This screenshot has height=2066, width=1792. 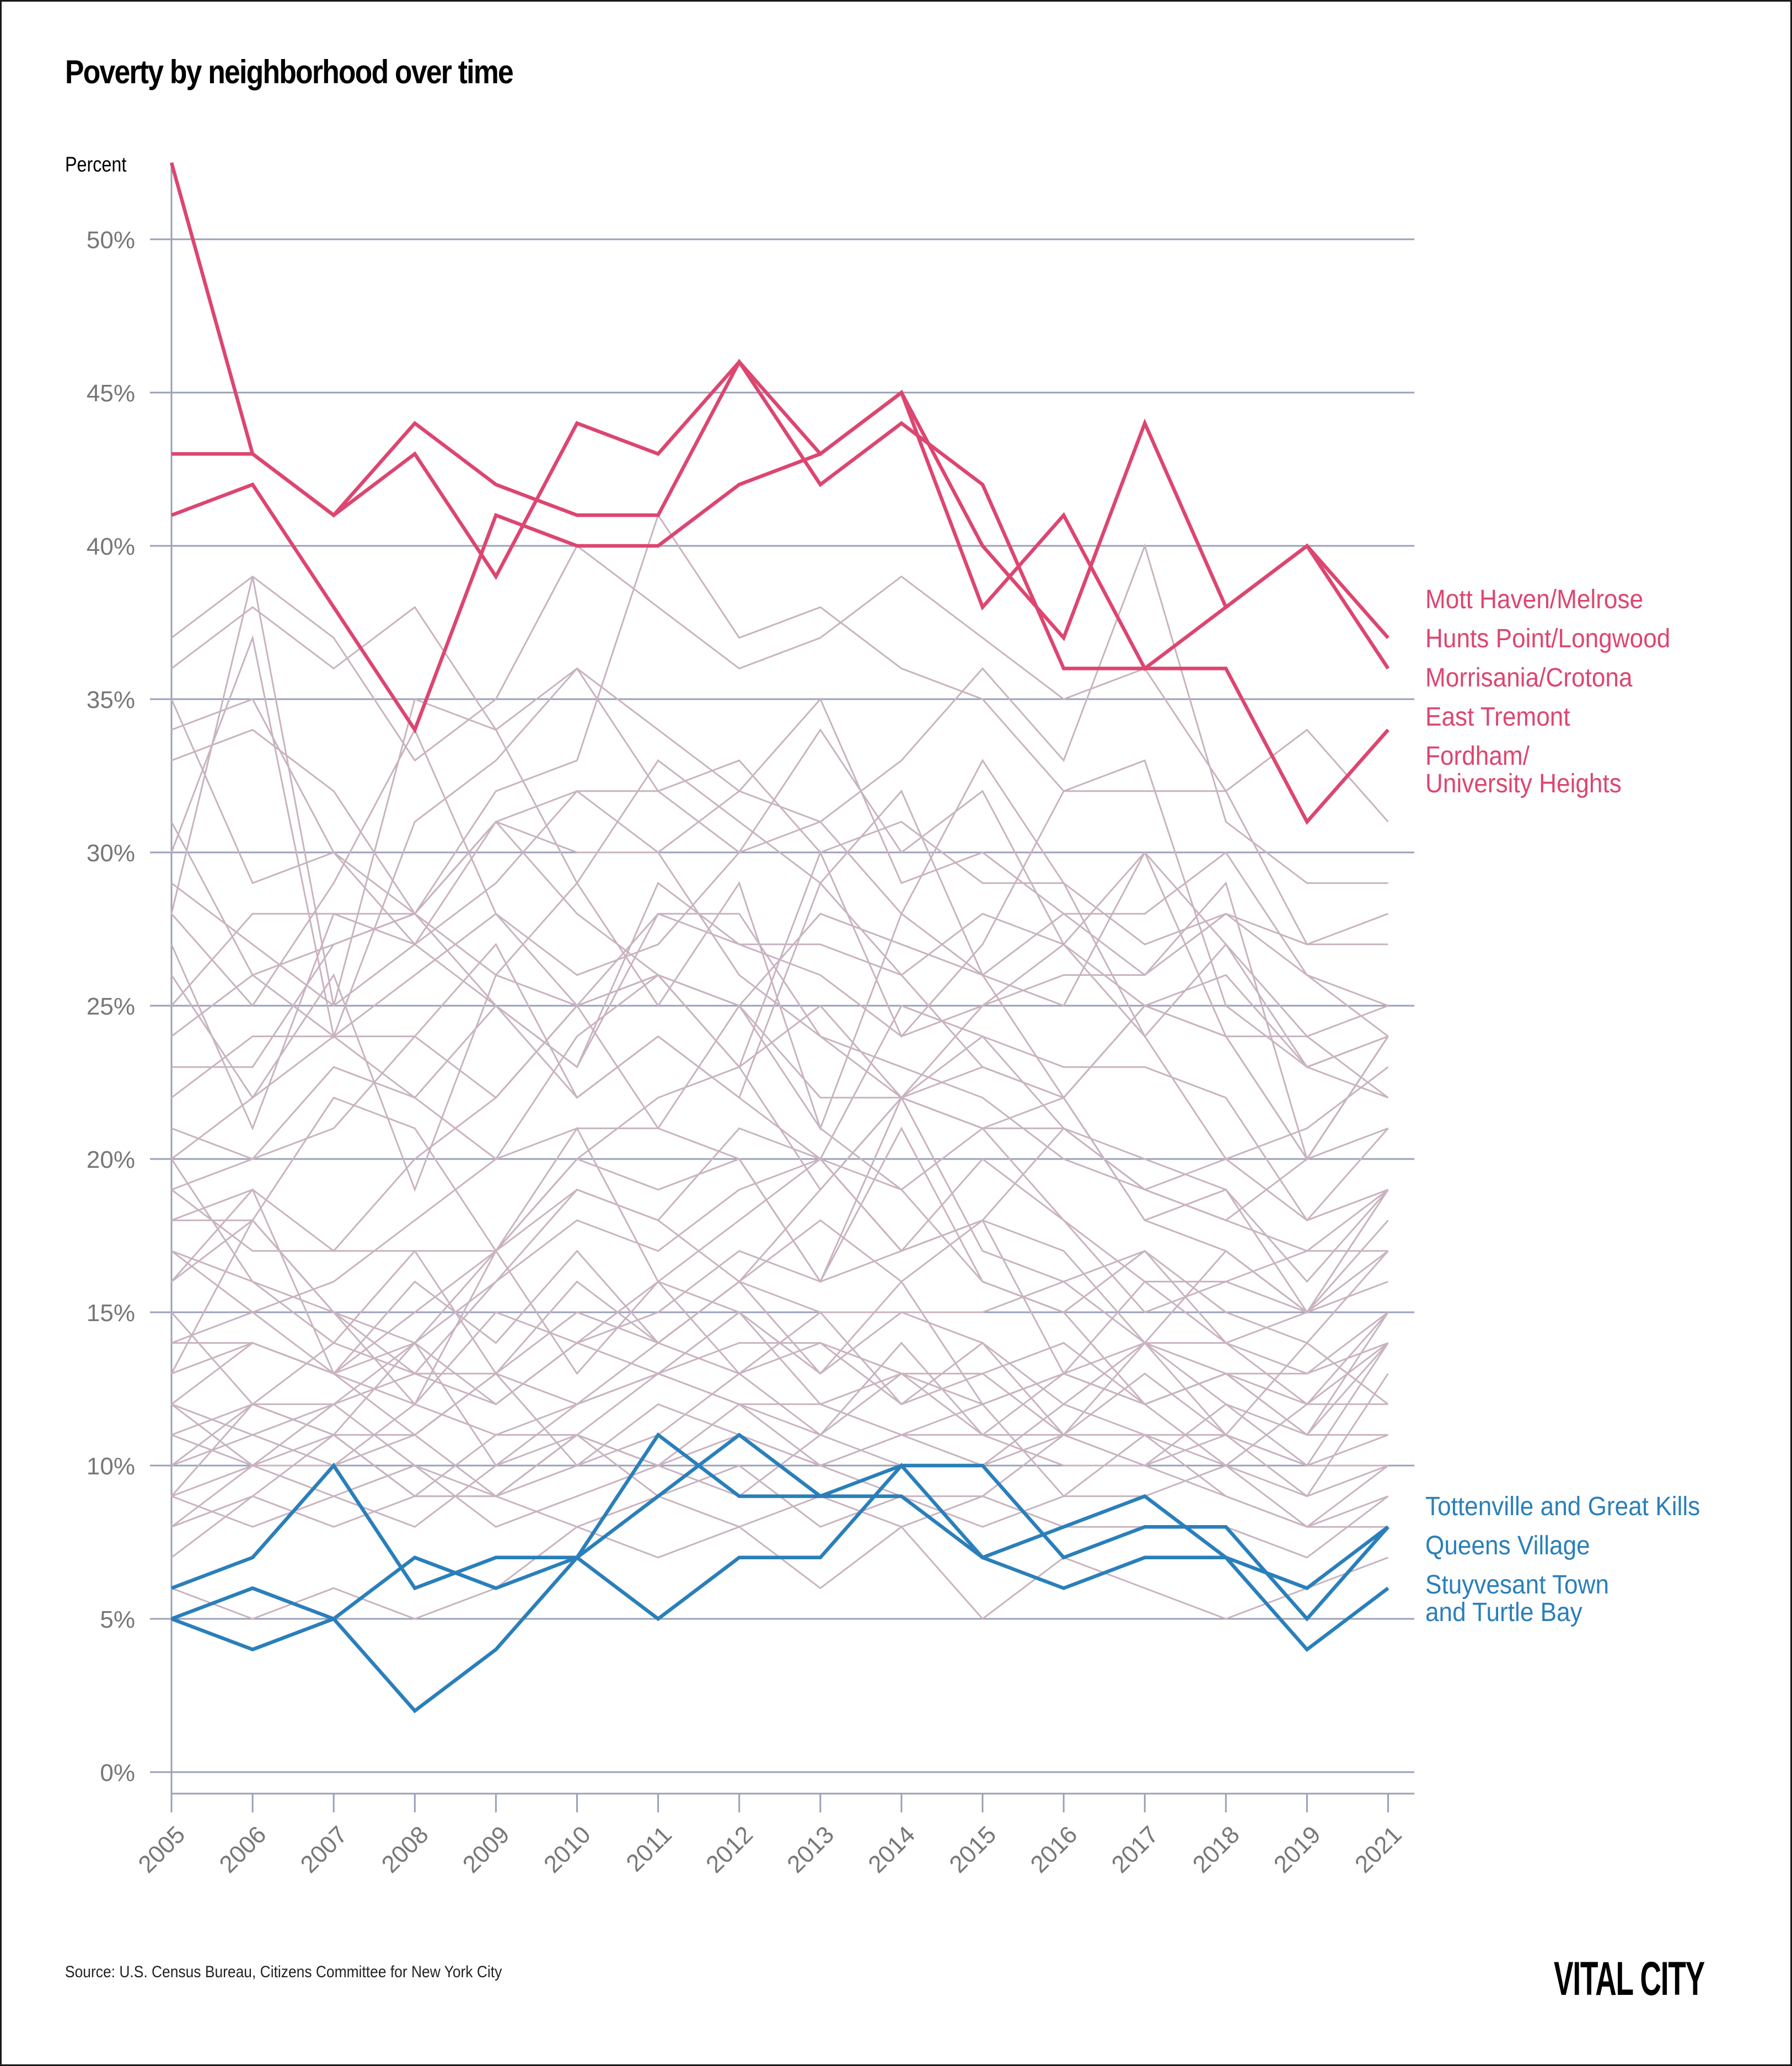 What do you see at coordinates (289, 71) in the screenshot?
I see `chart-title: Poverty by neighborhood over time` at bounding box center [289, 71].